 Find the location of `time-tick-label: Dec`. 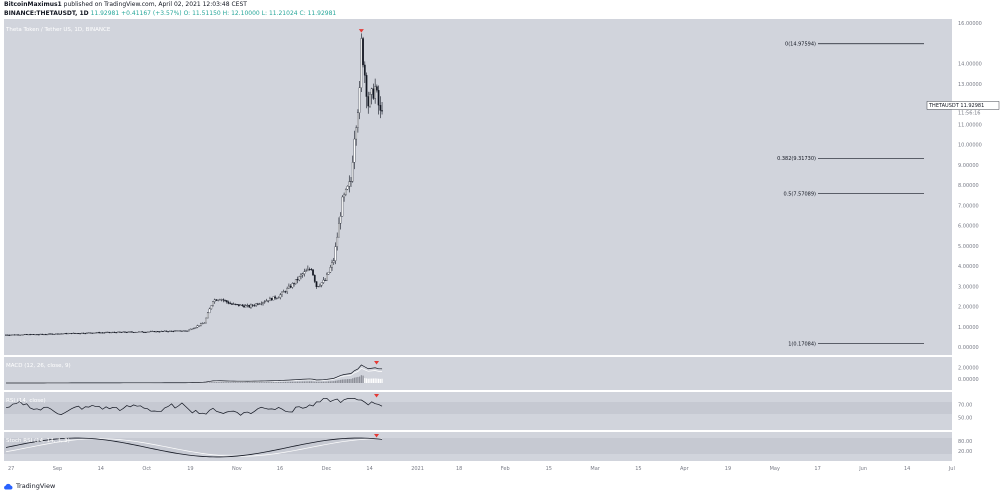

time-tick-label: Dec is located at coordinates (327, 469).